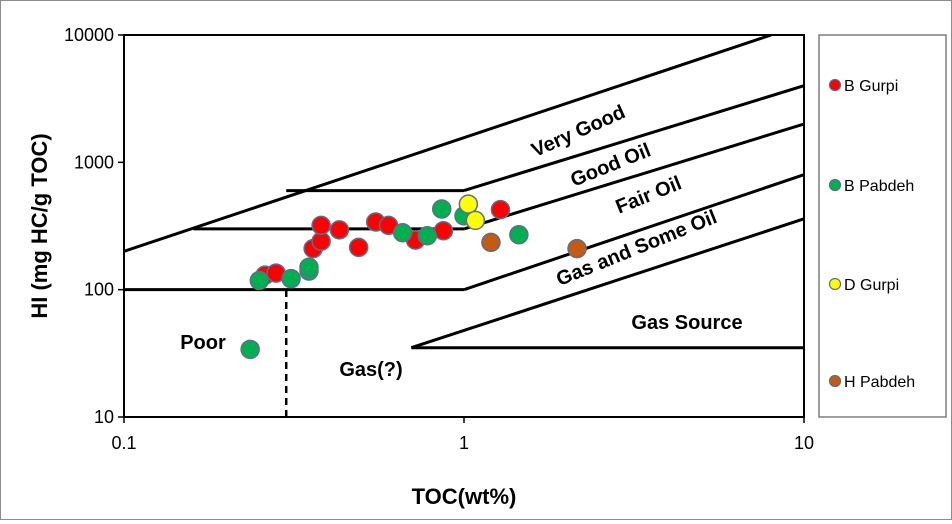 This screenshot has height=524, width=952. Describe the element at coordinates (879, 382) in the screenshot. I see `legend-label: H Pabdeh` at that location.